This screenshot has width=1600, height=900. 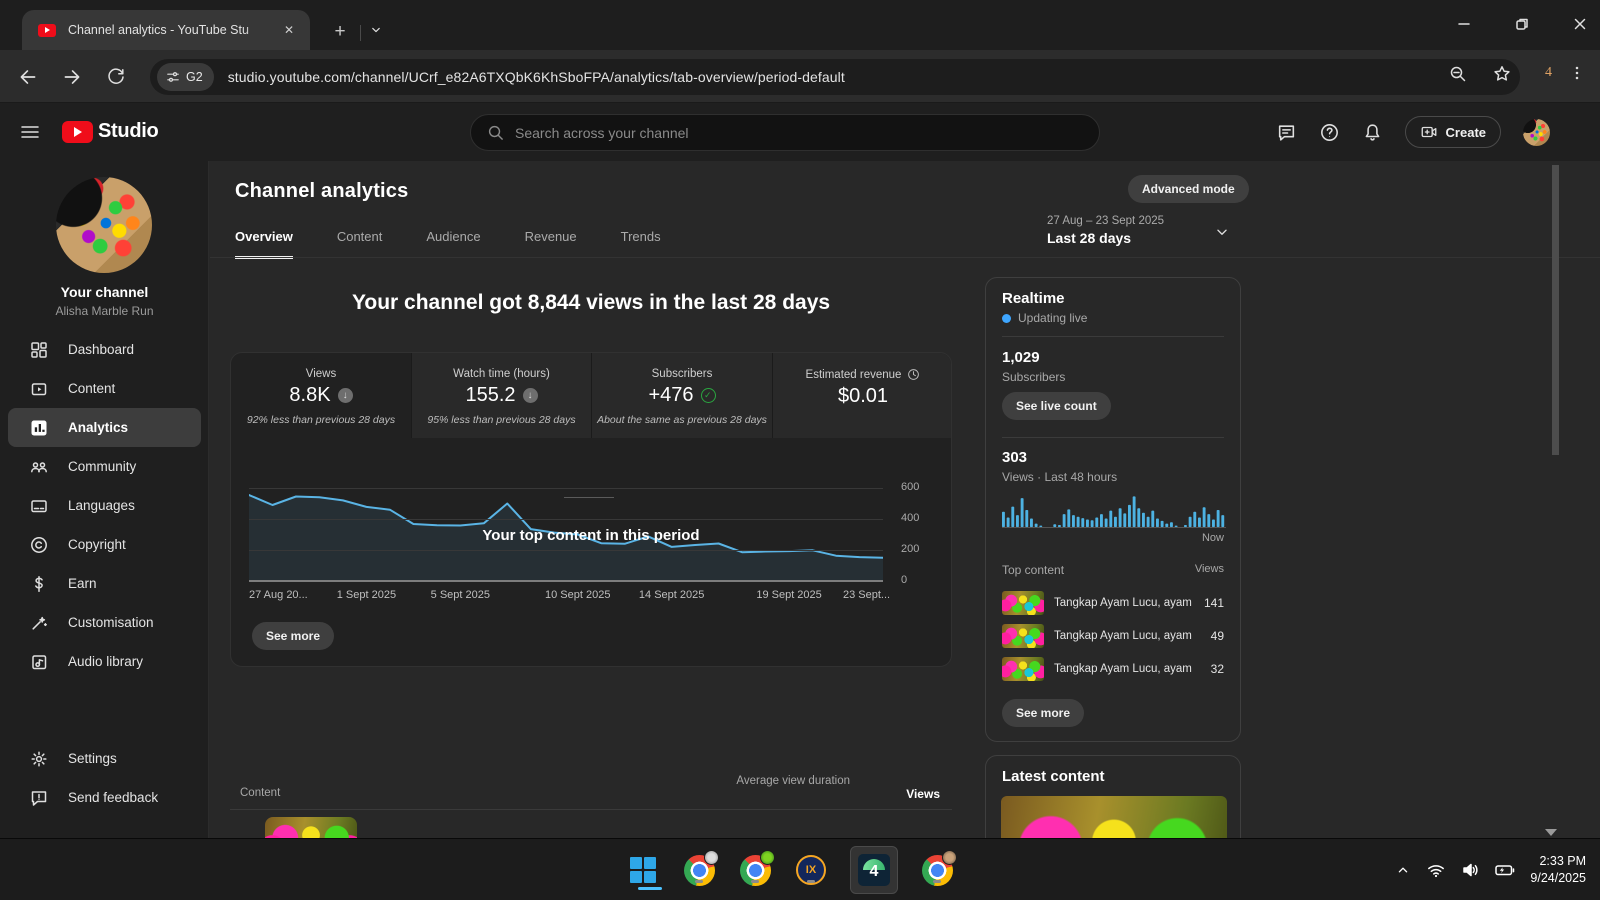 What do you see at coordinates (1470, 870) in the screenshot?
I see `volume-icon` at bounding box center [1470, 870].